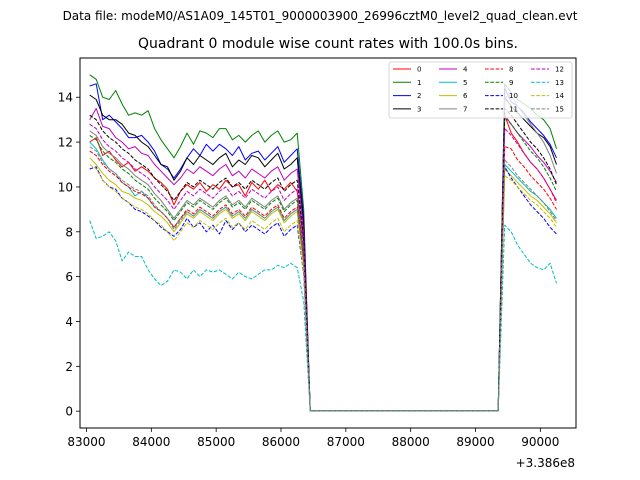 Image resolution: width=640 pixels, height=480 pixels. Describe the element at coordinates (559, 83) in the screenshot. I see `legend-label-13: 13` at that location.